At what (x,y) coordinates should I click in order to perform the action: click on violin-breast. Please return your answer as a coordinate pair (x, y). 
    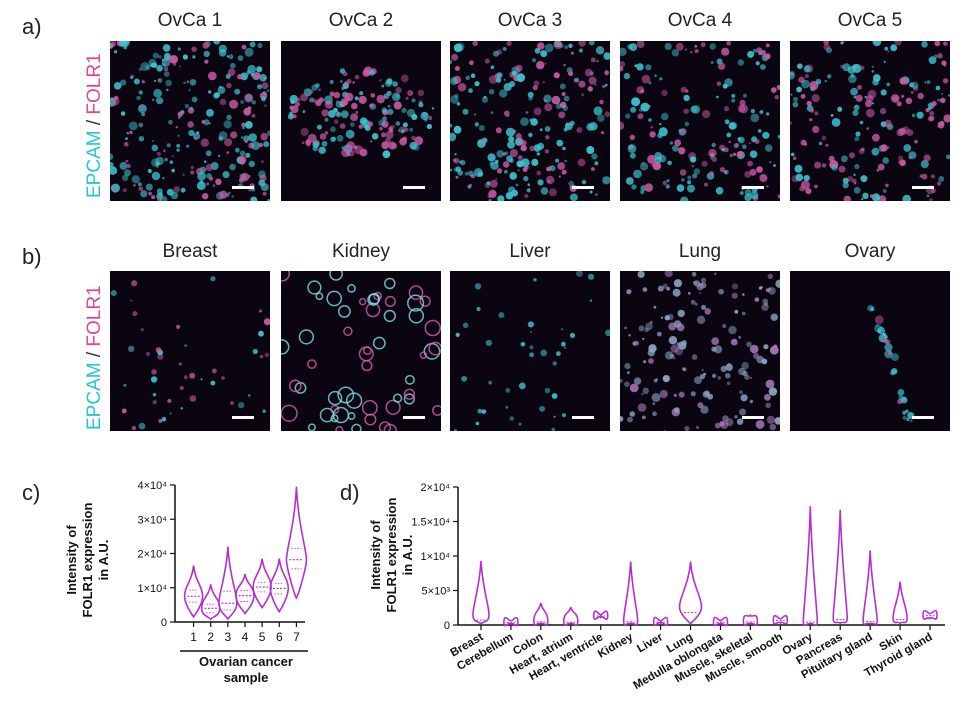
    Looking at the image, I should click on (481, 593).